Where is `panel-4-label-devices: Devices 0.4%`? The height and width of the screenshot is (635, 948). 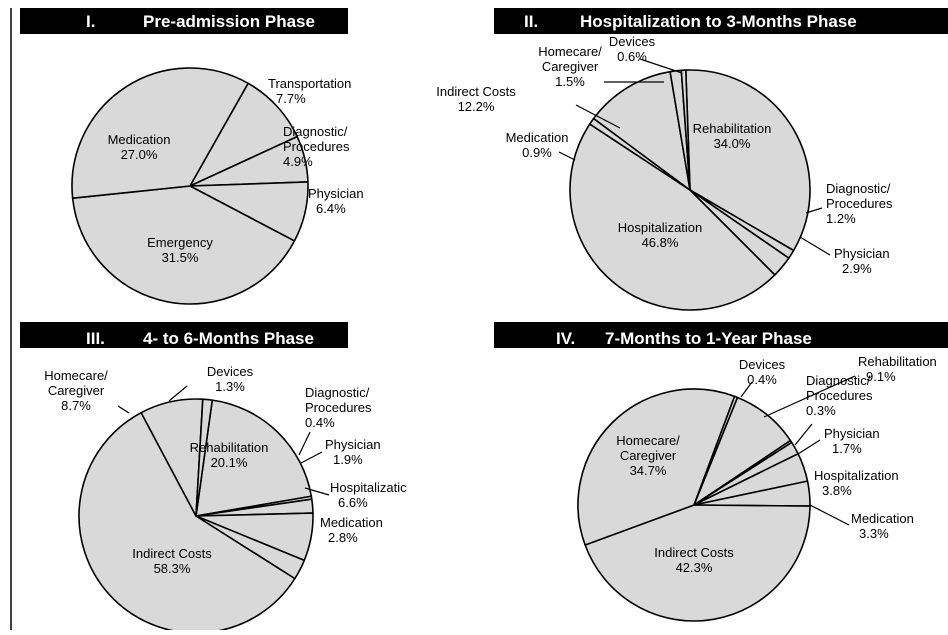 panel-4-label-devices: Devices 0.4% is located at coordinates (762, 372).